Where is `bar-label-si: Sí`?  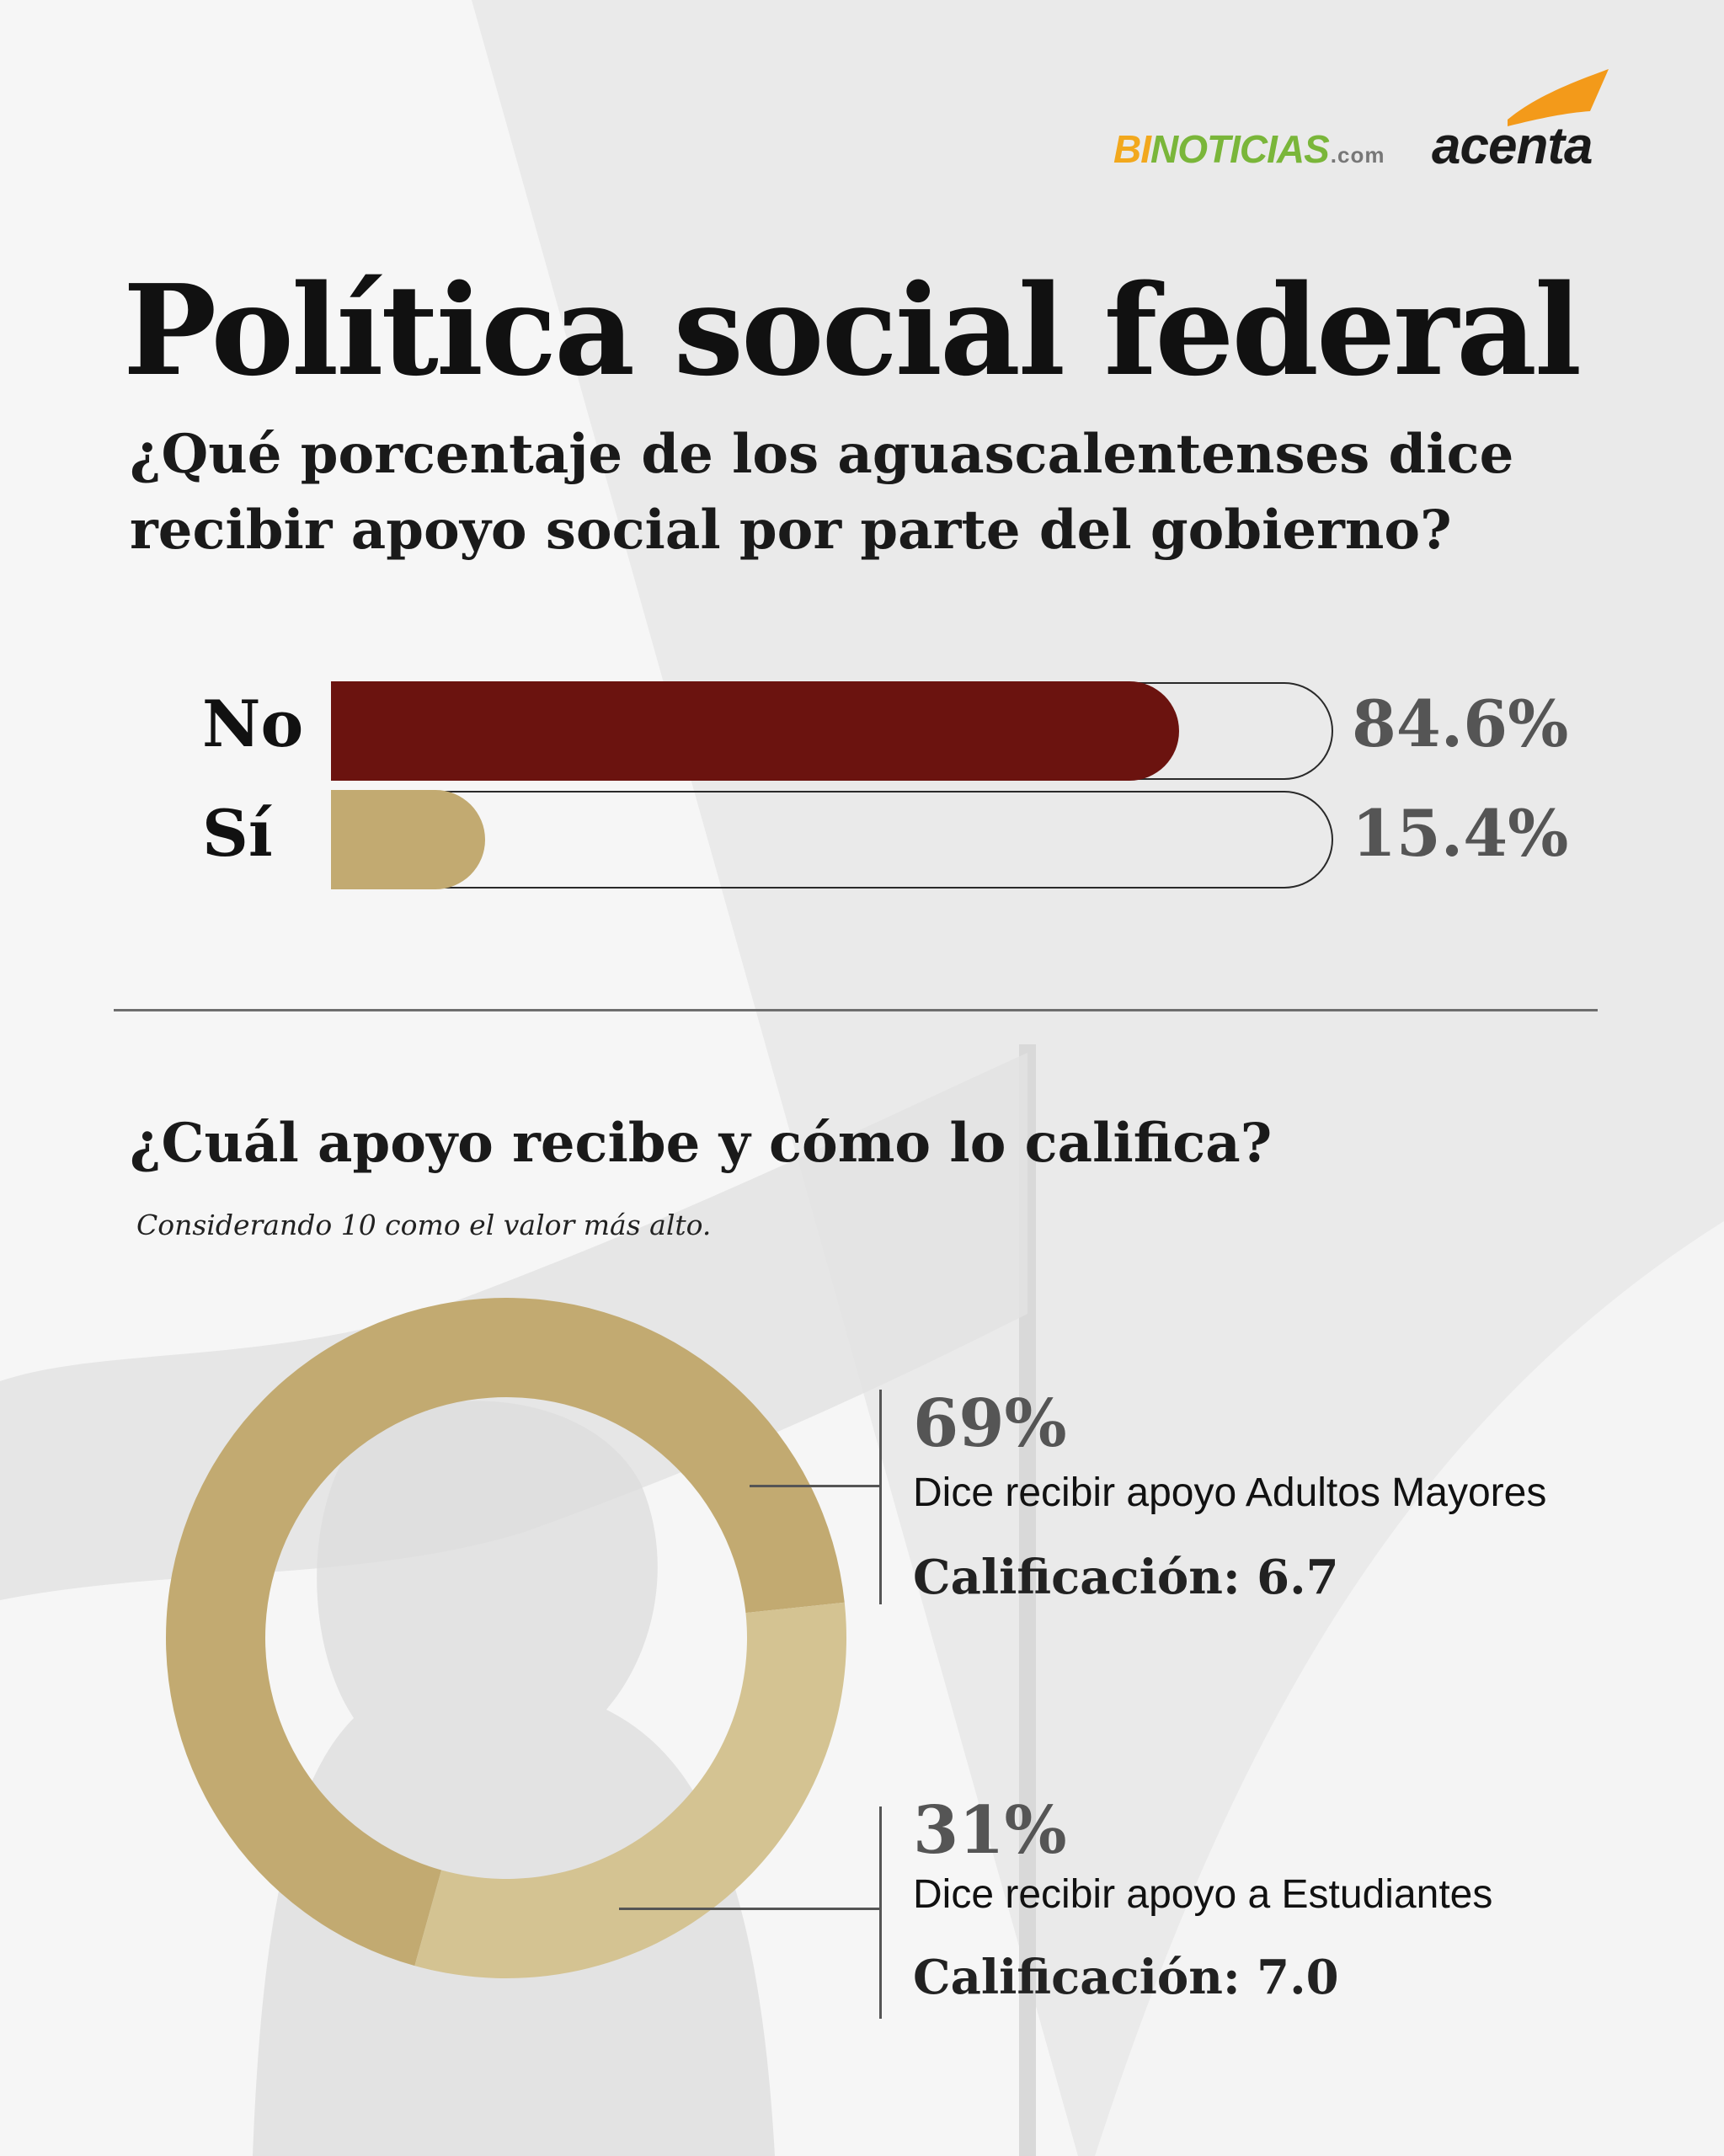
bar-label-si: Sí is located at coordinates (237, 833).